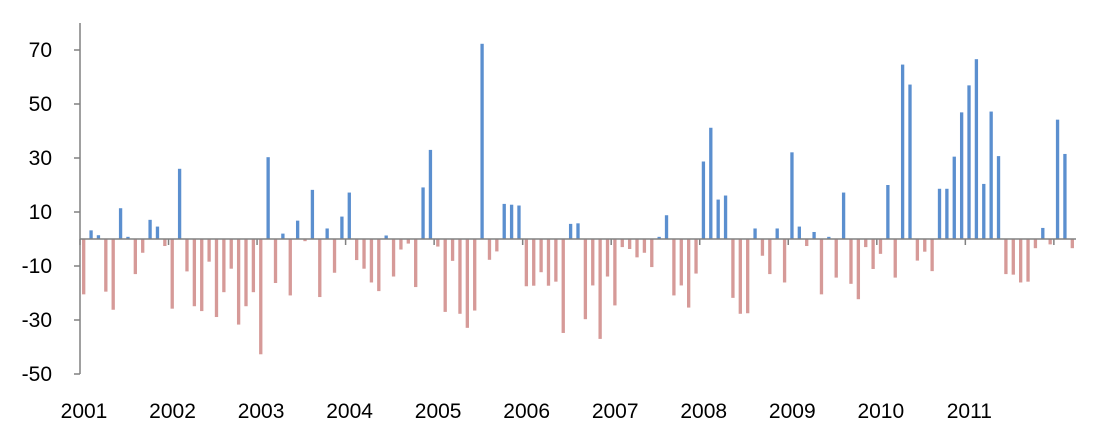  What do you see at coordinates (792, 411) in the screenshot?
I see `x-tick-label-2009: 2009` at bounding box center [792, 411].